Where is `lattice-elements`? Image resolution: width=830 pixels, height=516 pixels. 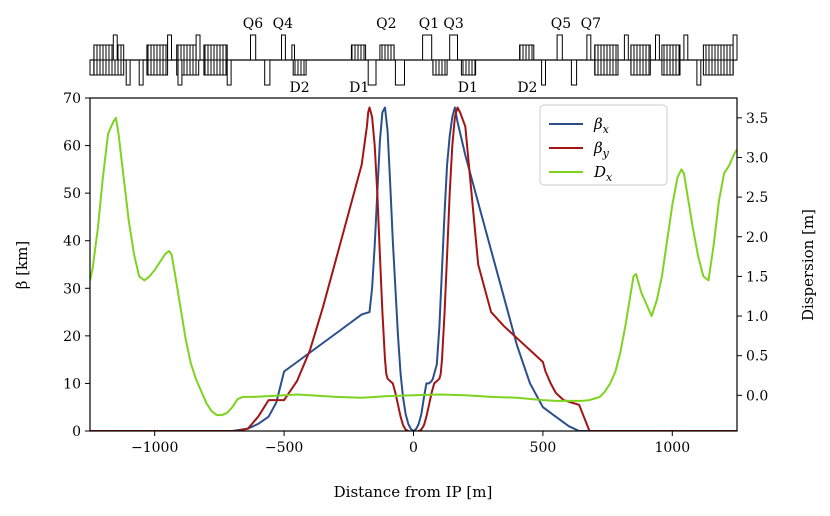
lattice-elements is located at coordinates (413, 60).